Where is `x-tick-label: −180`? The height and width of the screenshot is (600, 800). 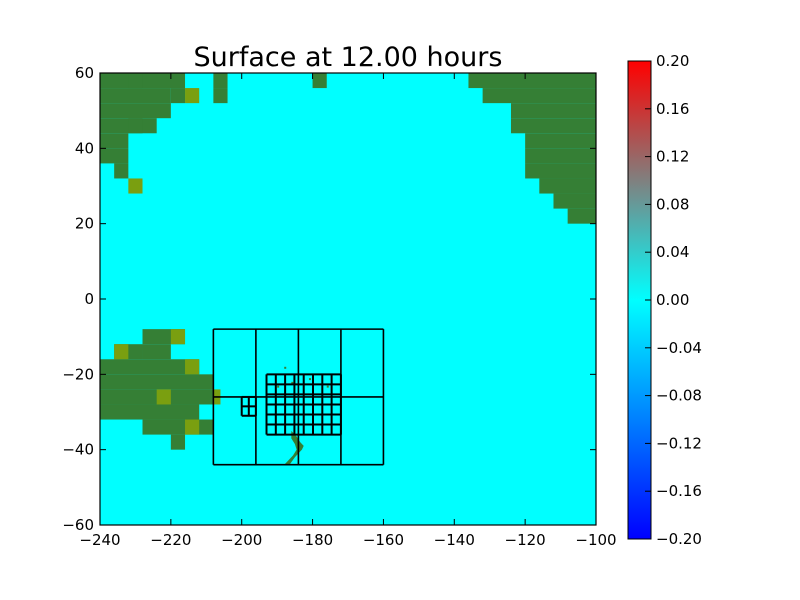
x-tick-label: −180 is located at coordinates (312, 540).